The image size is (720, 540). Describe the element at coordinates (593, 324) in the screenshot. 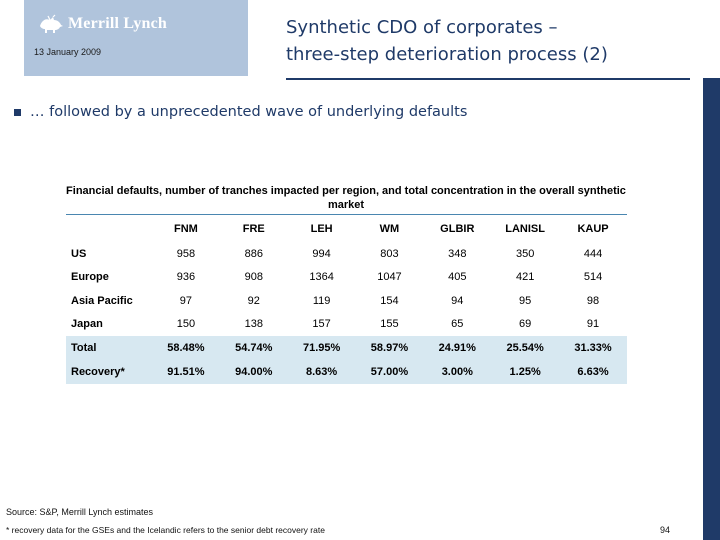

I see `table-cell: 91` at that location.